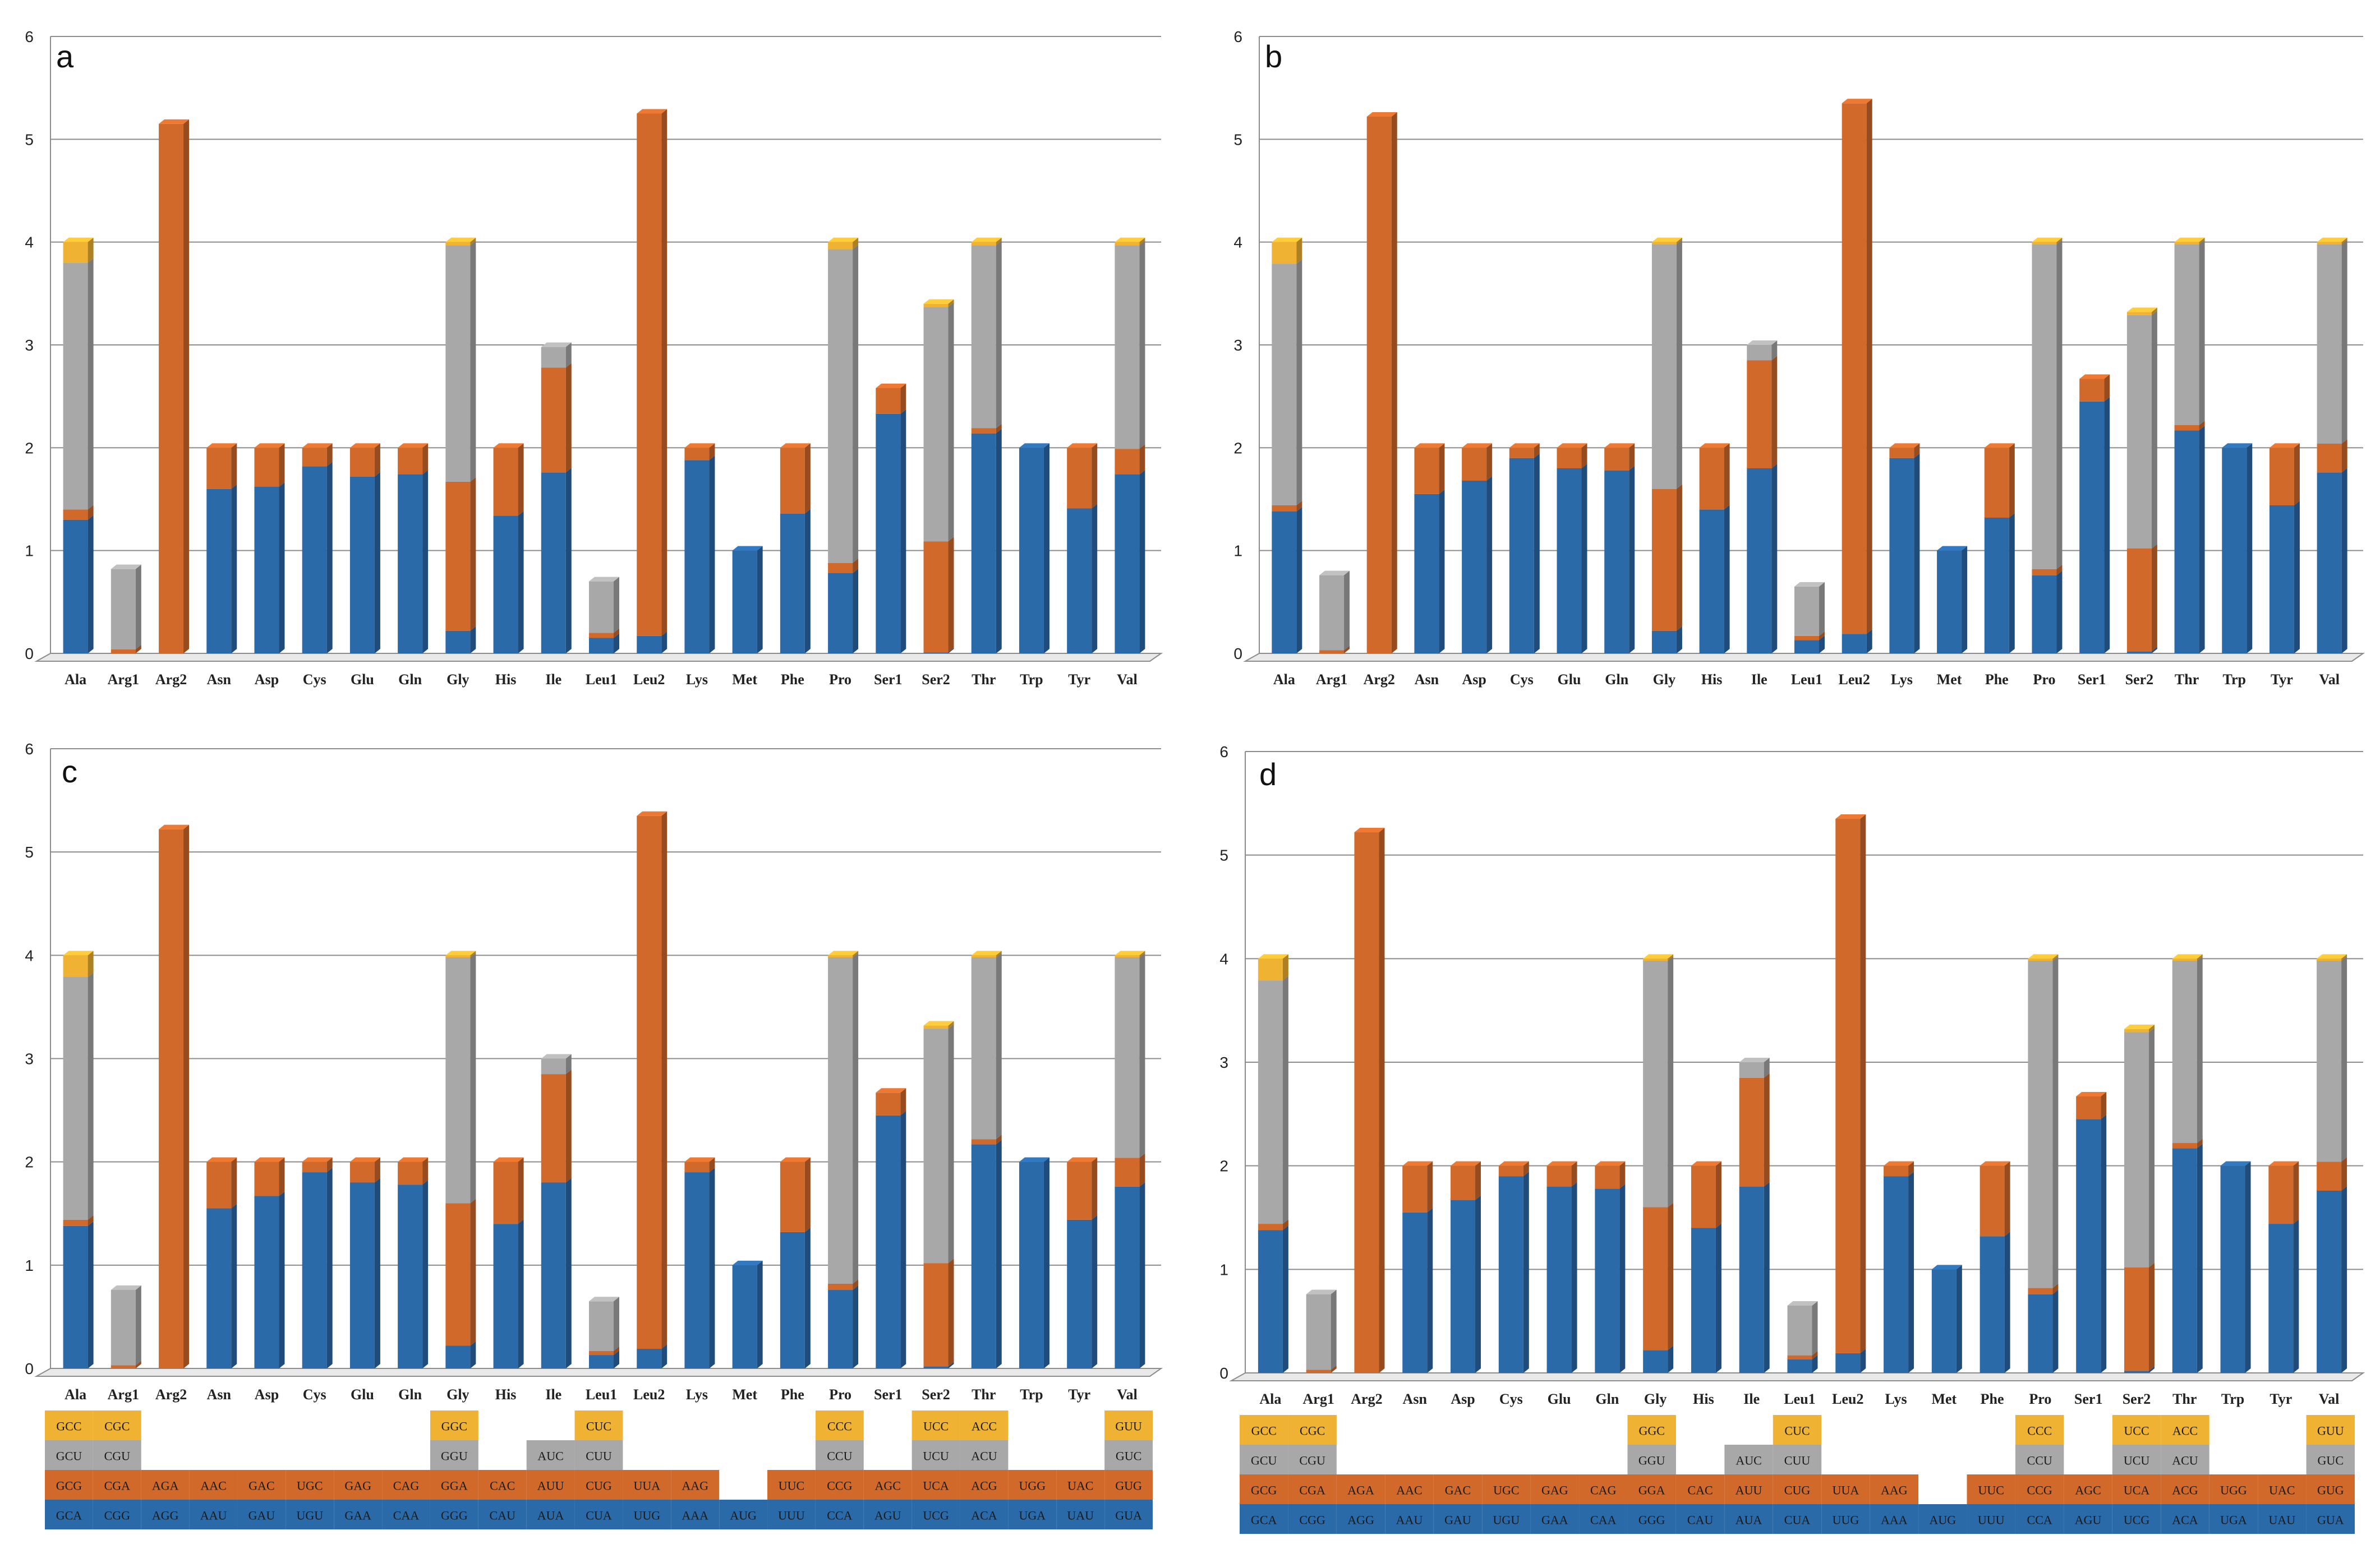 The image size is (2380, 1558). Describe the element at coordinates (1370, 830) in the screenshot. I see `bar-top-Arg2` at that location.